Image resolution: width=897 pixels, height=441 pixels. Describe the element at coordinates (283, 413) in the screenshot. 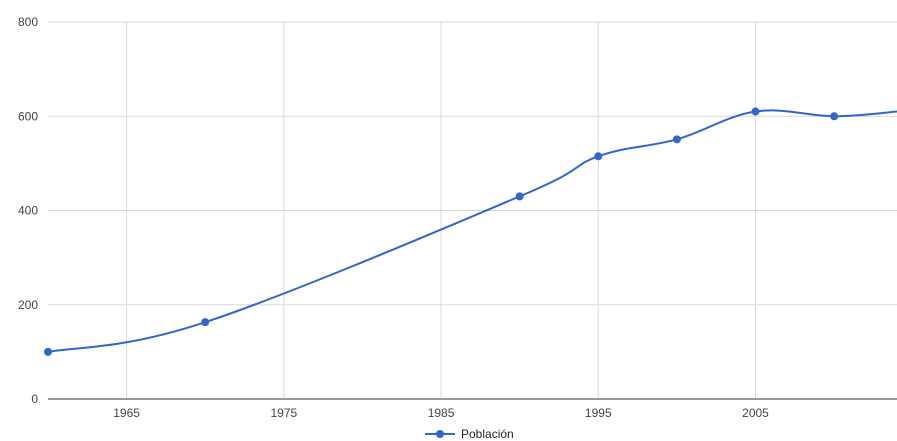

I see `x-tick-label: 1975` at that location.